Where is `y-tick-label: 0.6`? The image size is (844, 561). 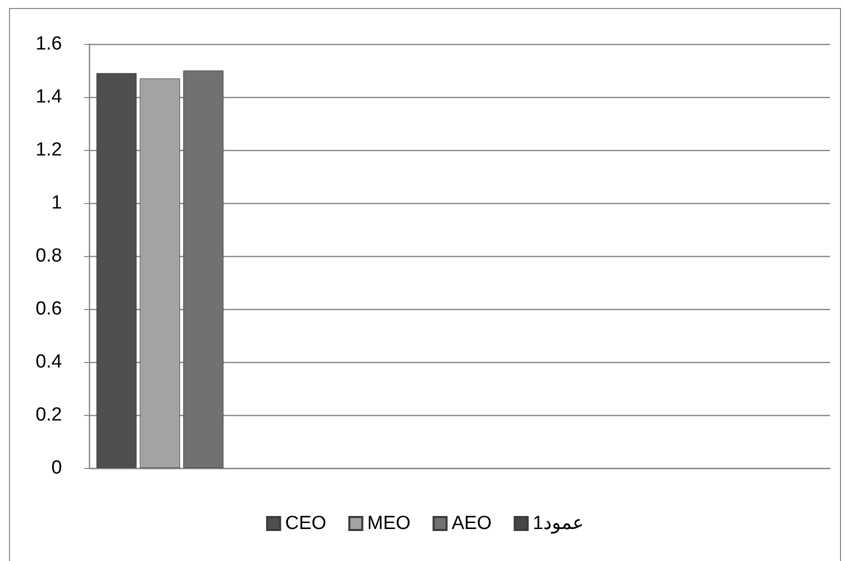 y-tick-label: 0.6 is located at coordinates (49, 309).